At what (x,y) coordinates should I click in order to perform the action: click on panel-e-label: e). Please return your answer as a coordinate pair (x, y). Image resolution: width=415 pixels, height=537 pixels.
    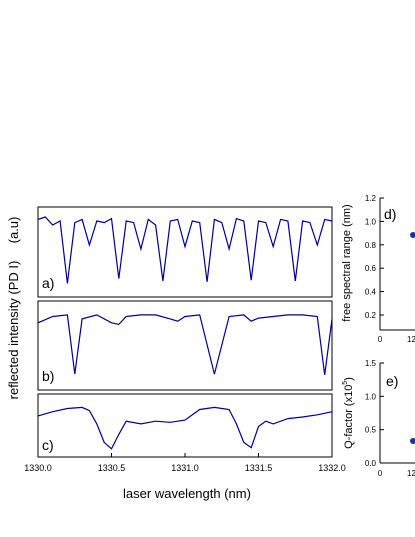
    Looking at the image, I should click on (392, 381).